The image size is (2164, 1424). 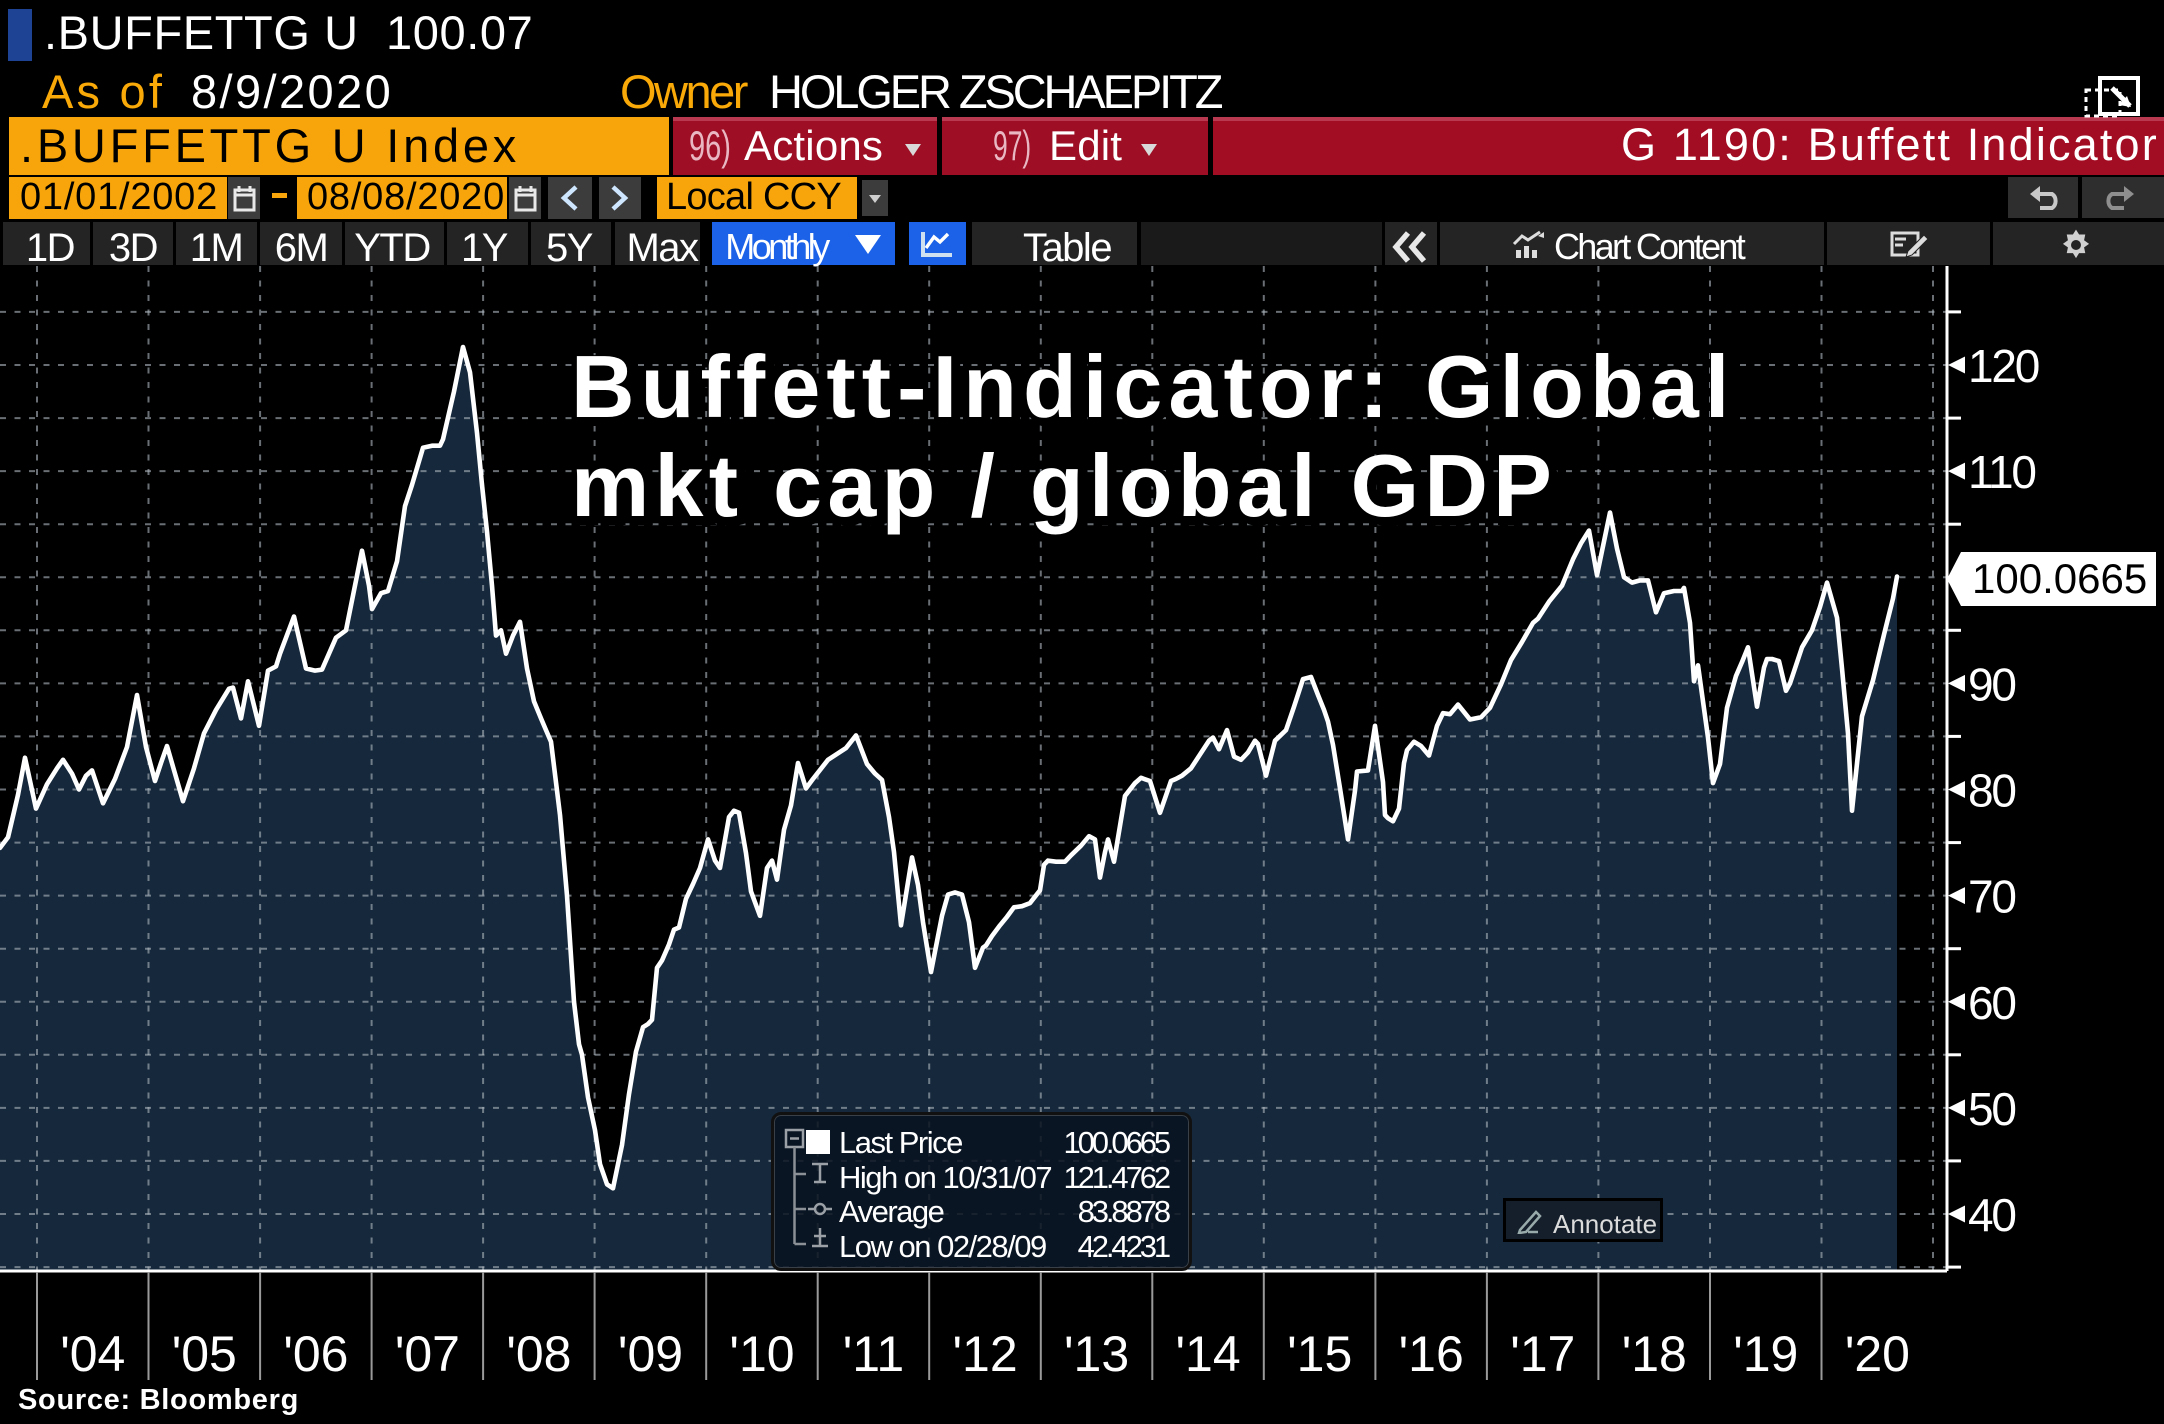 What do you see at coordinates (873, 1354) in the screenshot?
I see `svg-text: '11` at bounding box center [873, 1354].